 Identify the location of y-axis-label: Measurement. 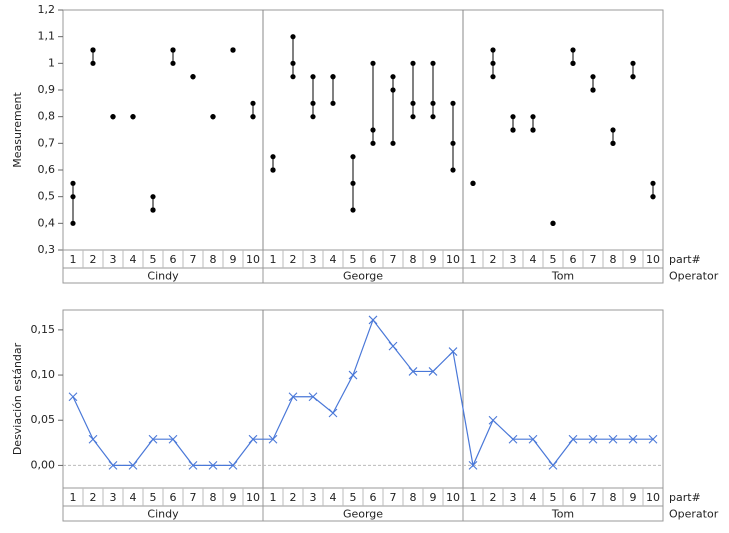
(17, 130).